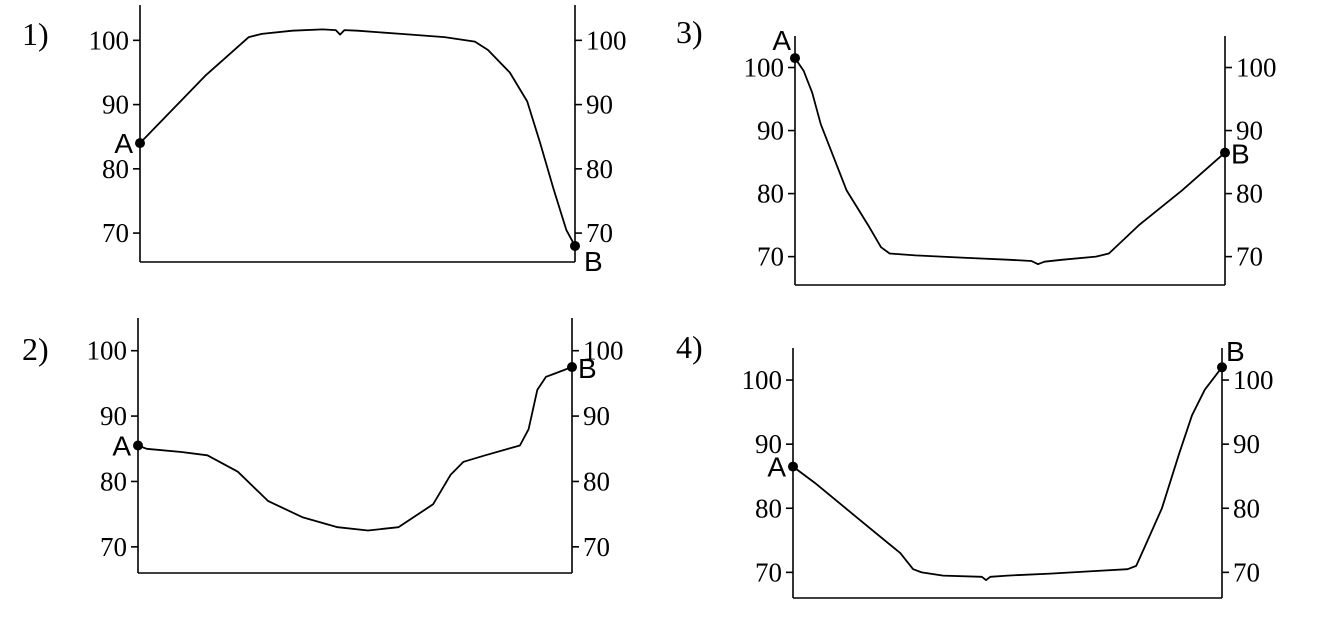 The width and height of the screenshot is (1344, 640). I want to click on panel-number-label: 4), so click(689, 347).